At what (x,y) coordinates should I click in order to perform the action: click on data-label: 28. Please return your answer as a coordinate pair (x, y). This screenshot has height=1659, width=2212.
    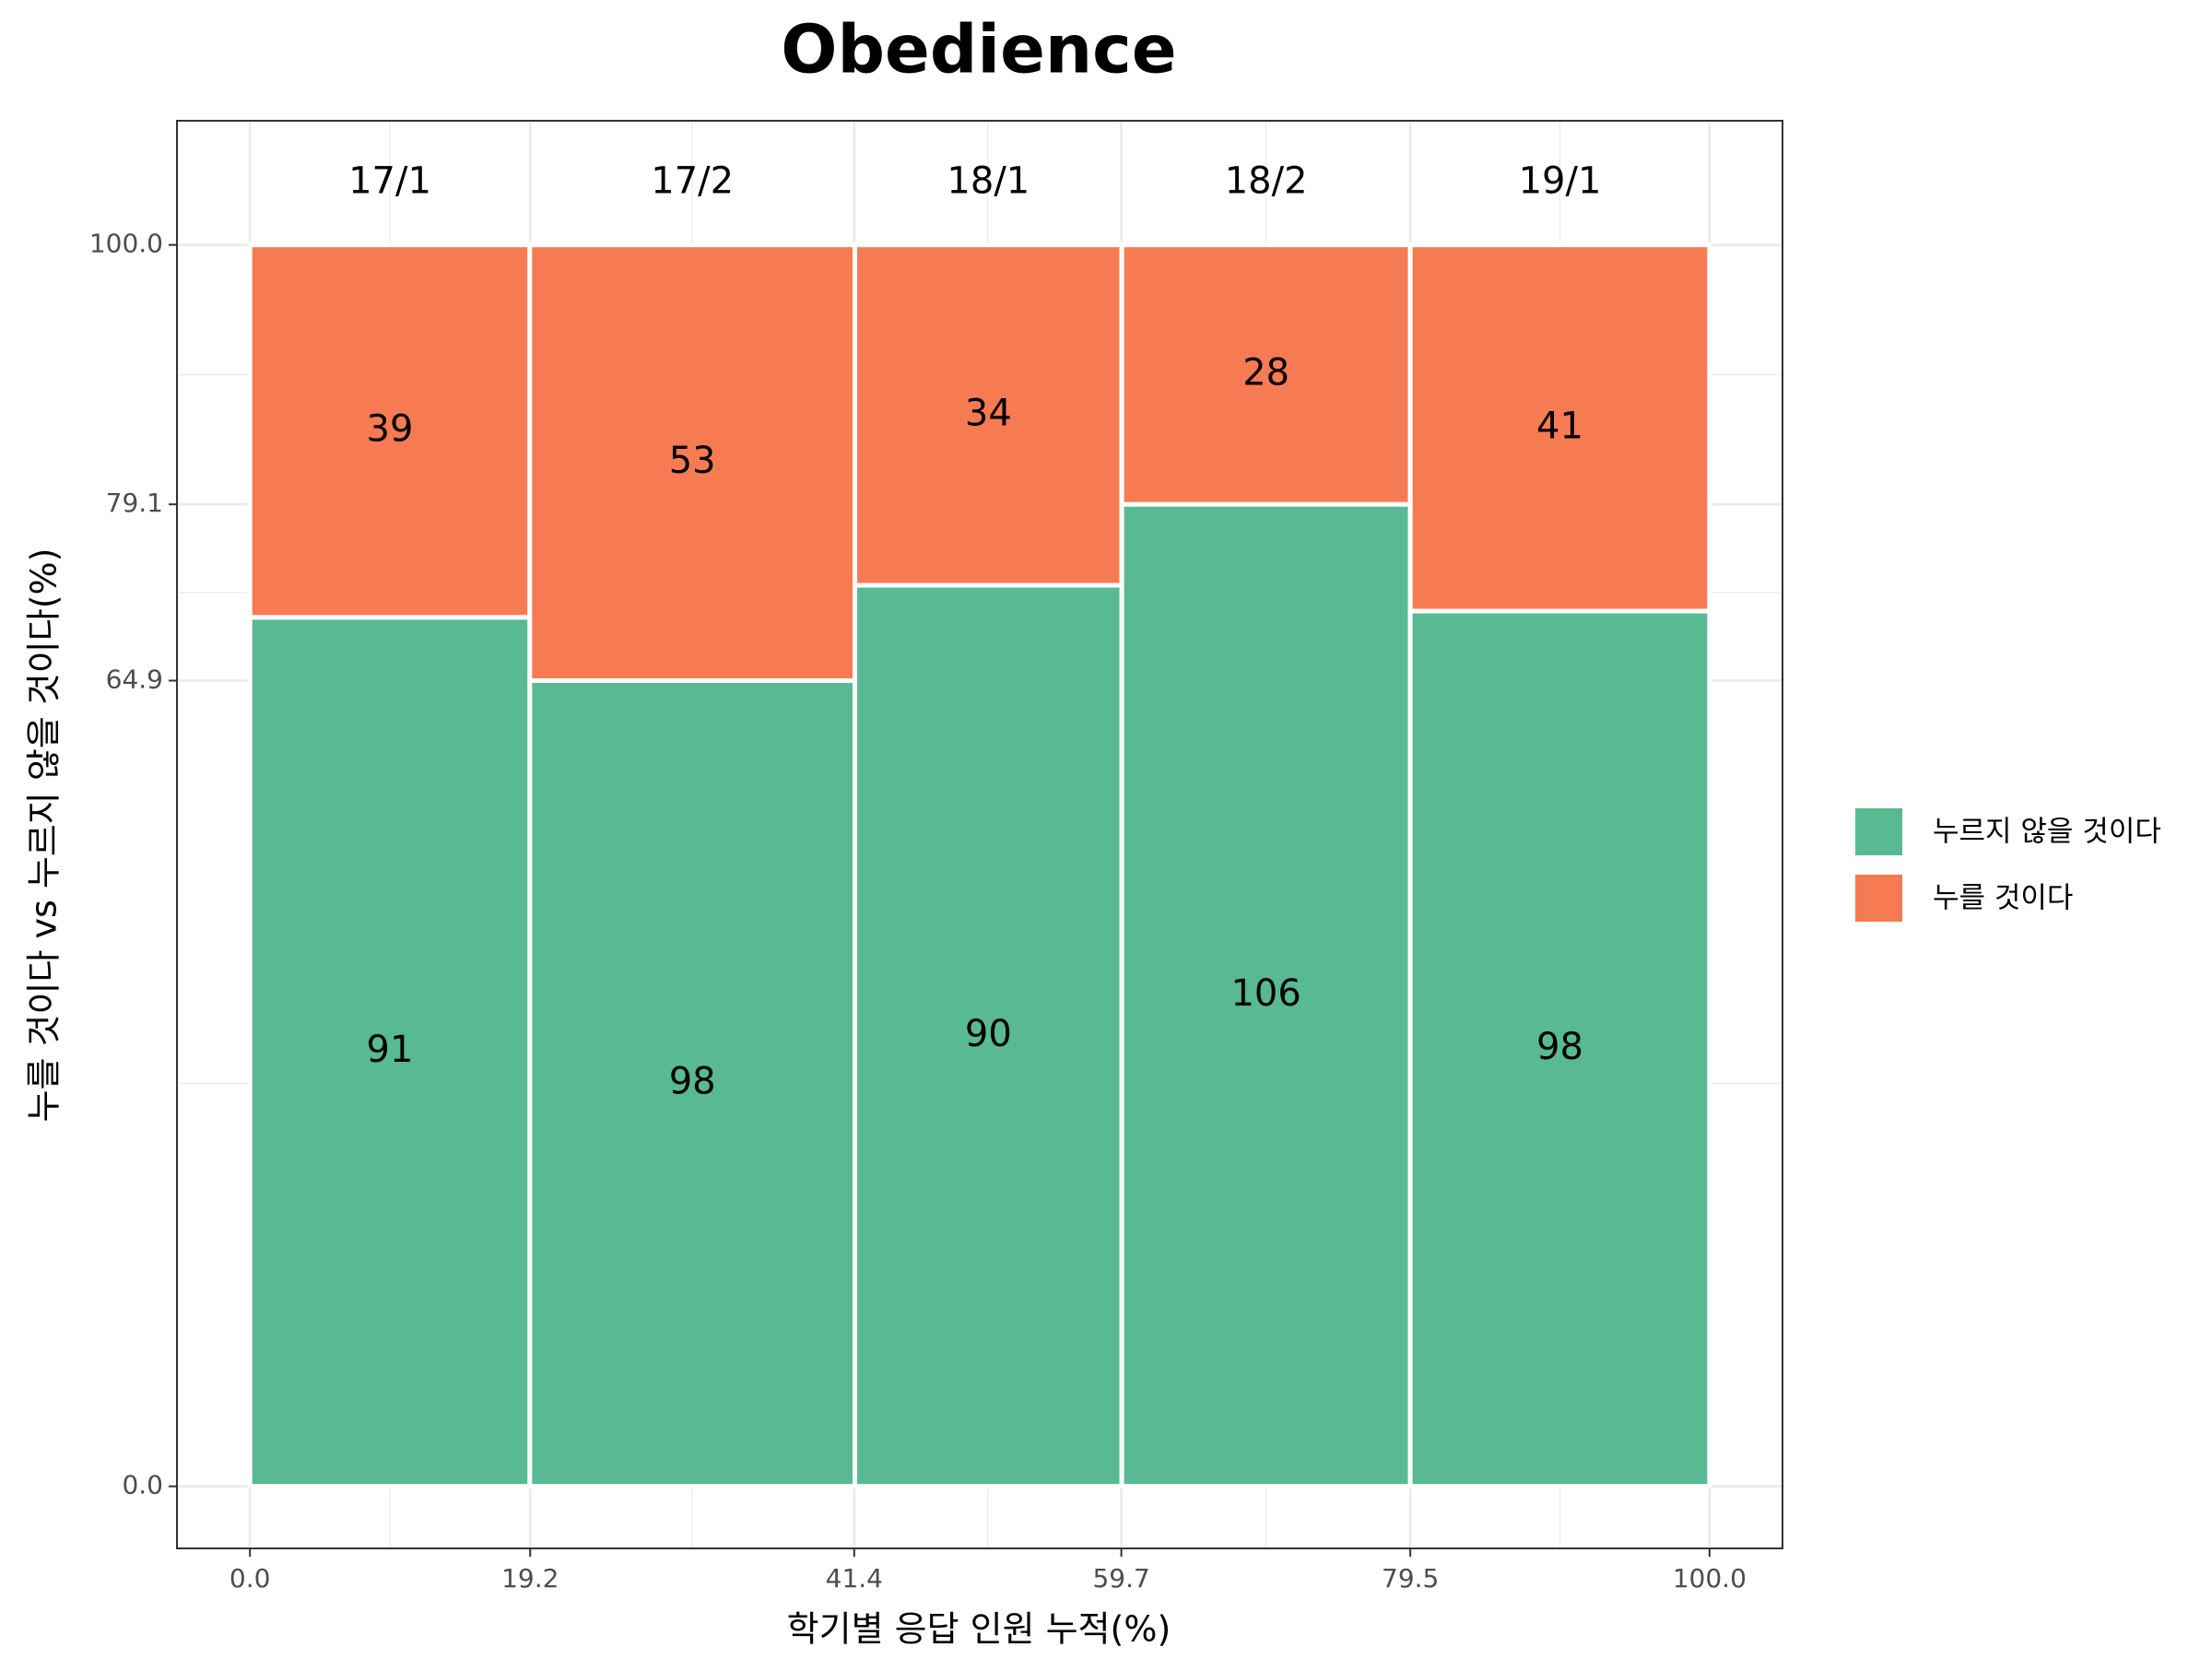
    Looking at the image, I should click on (1265, 372).